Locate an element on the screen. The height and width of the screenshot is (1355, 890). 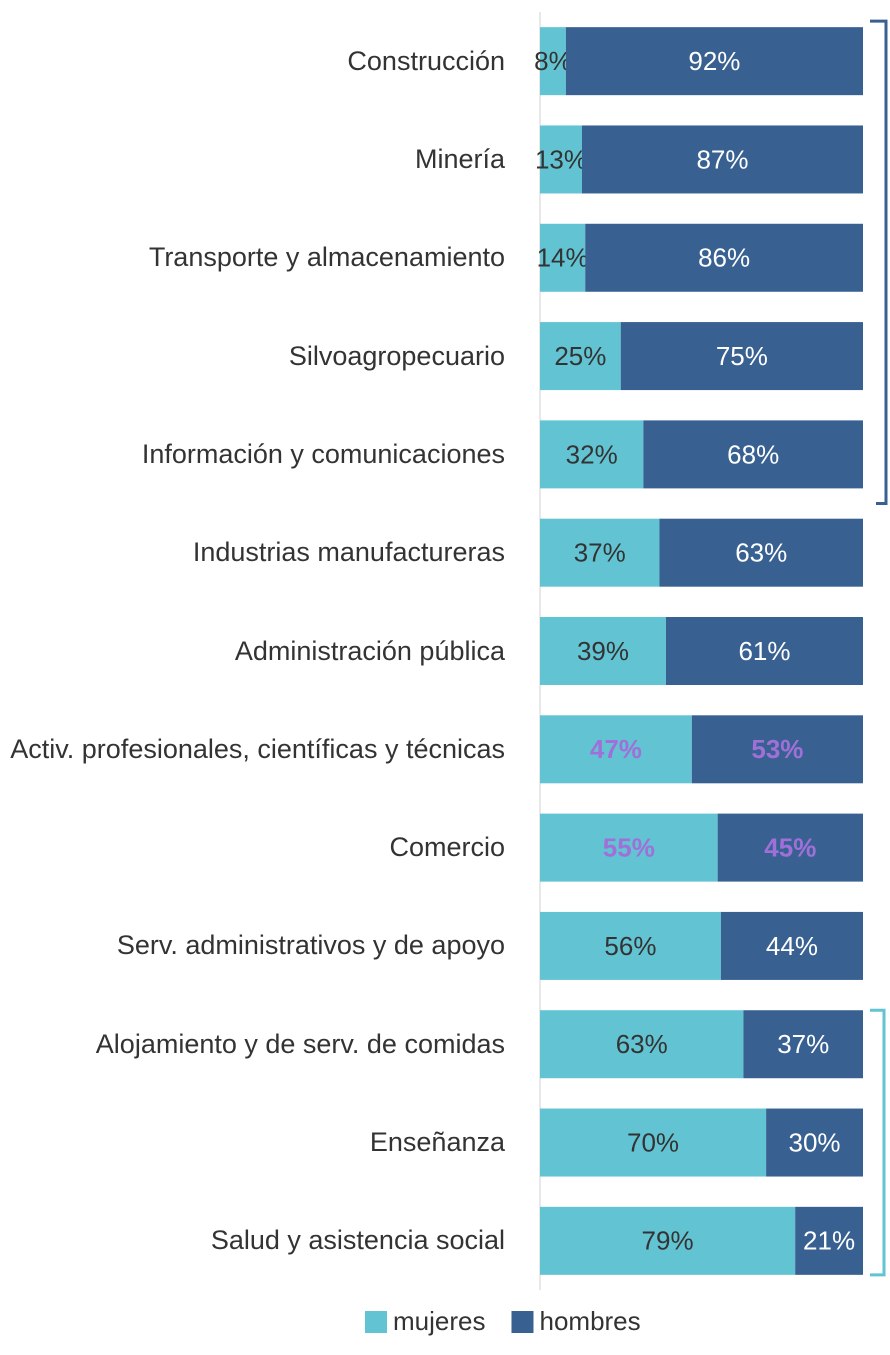
data-label: 25% is located at coordinates (580, 356).